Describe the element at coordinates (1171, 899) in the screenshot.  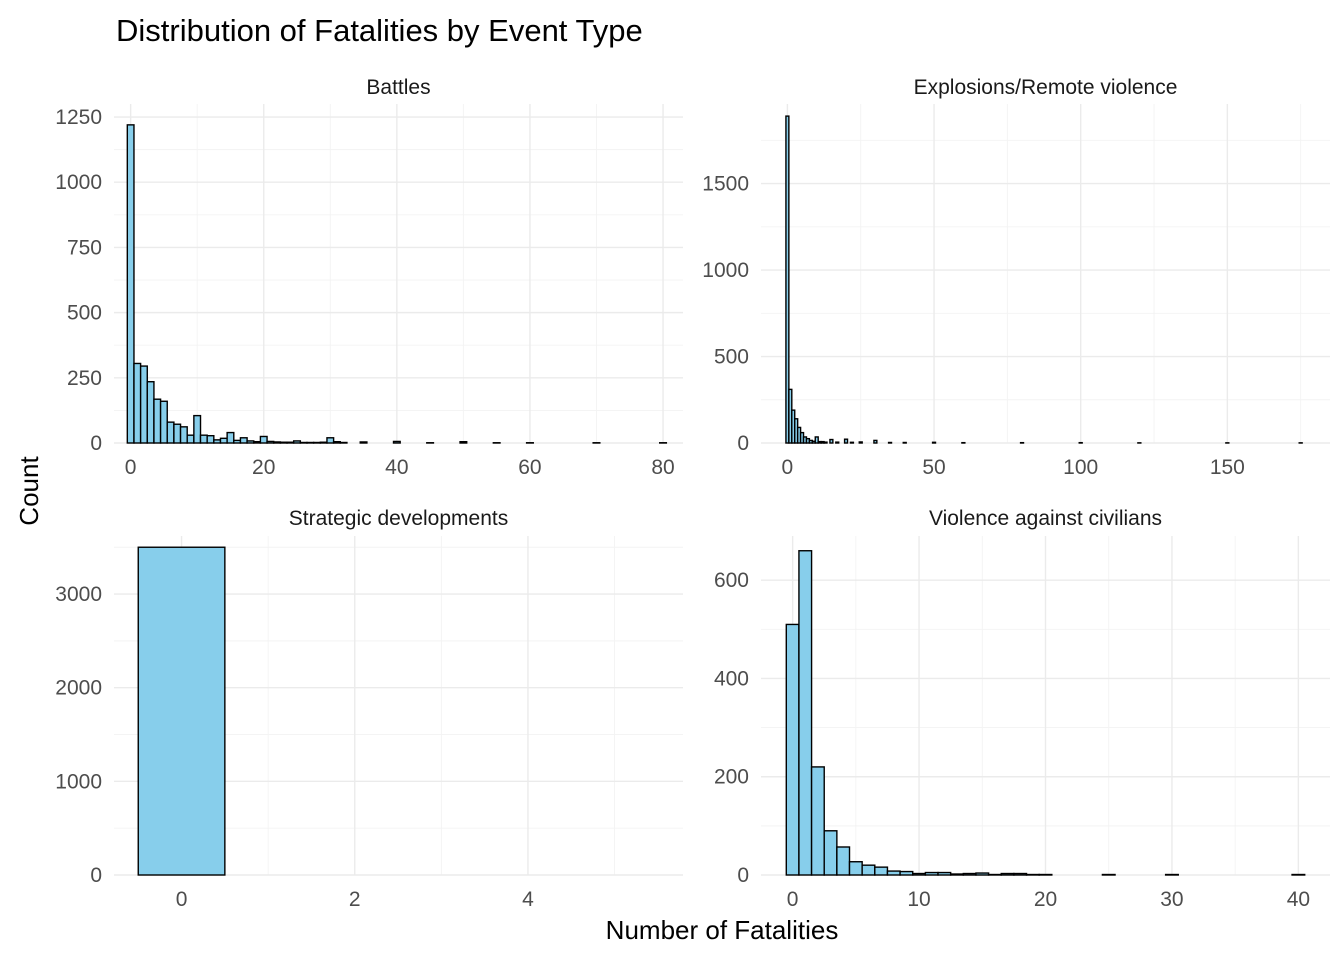
I see `x-tick-label: 30` at that location.